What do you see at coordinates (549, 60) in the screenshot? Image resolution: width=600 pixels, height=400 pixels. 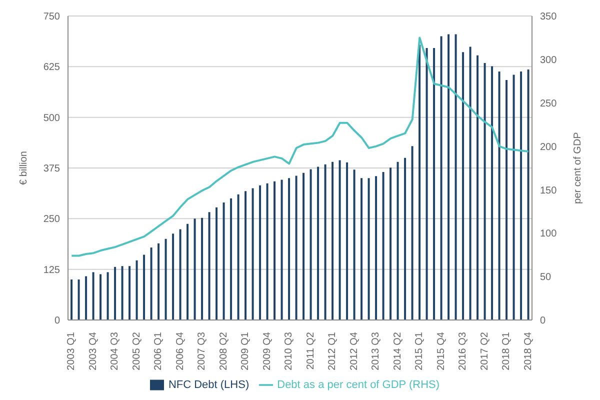 I see `y2-tick-label: 300` at bounding box center [549, 60].